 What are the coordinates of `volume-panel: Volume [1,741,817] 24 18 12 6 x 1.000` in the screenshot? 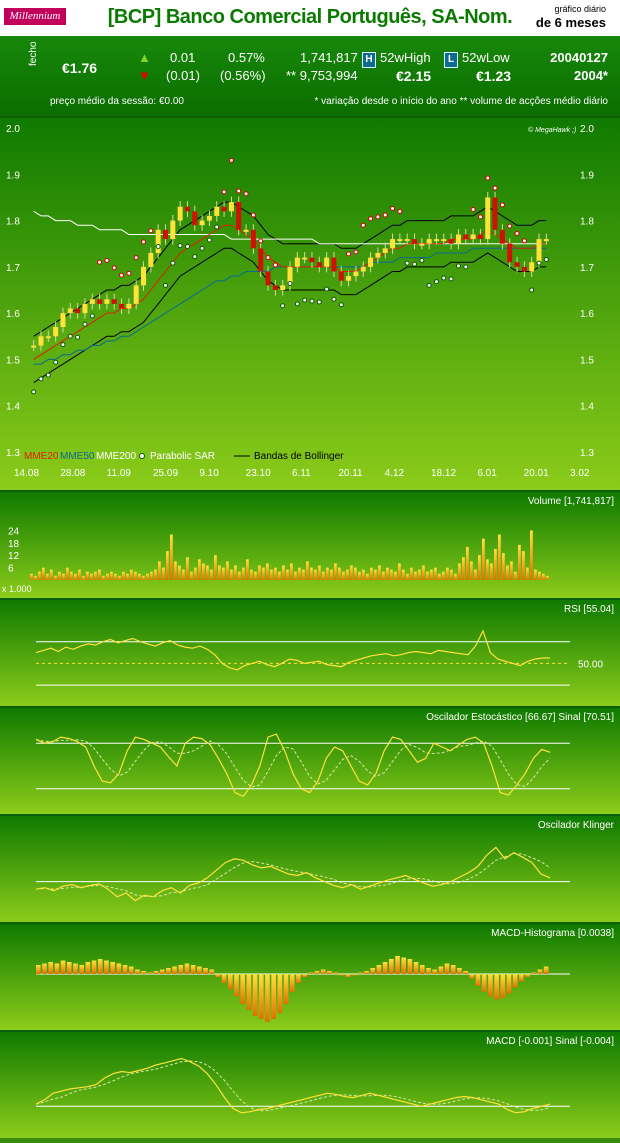 It's located at (310, 544).